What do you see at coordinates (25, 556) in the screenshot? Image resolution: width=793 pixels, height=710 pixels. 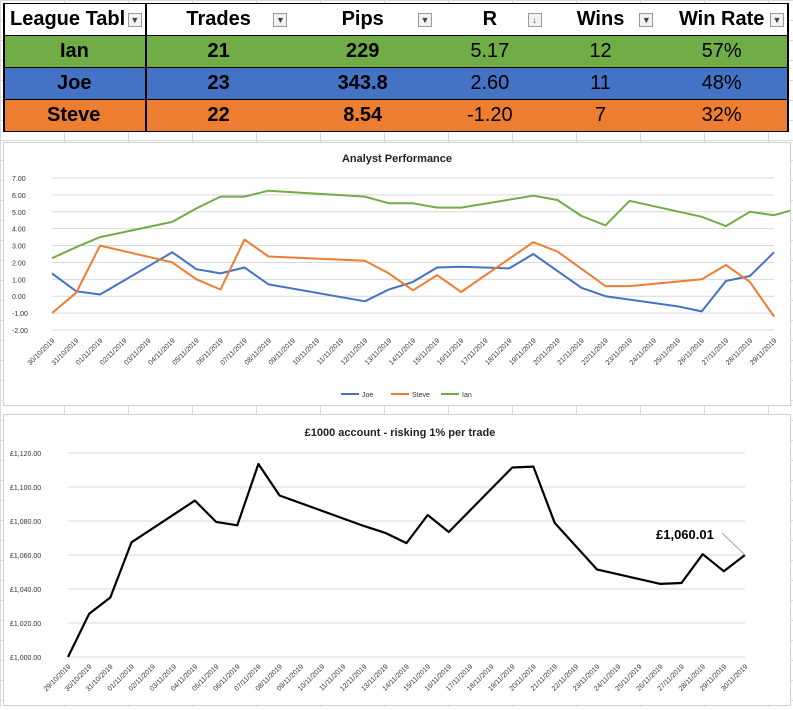 I see `y-tick-label: £1,060.00` at bounding box center [25, 556].